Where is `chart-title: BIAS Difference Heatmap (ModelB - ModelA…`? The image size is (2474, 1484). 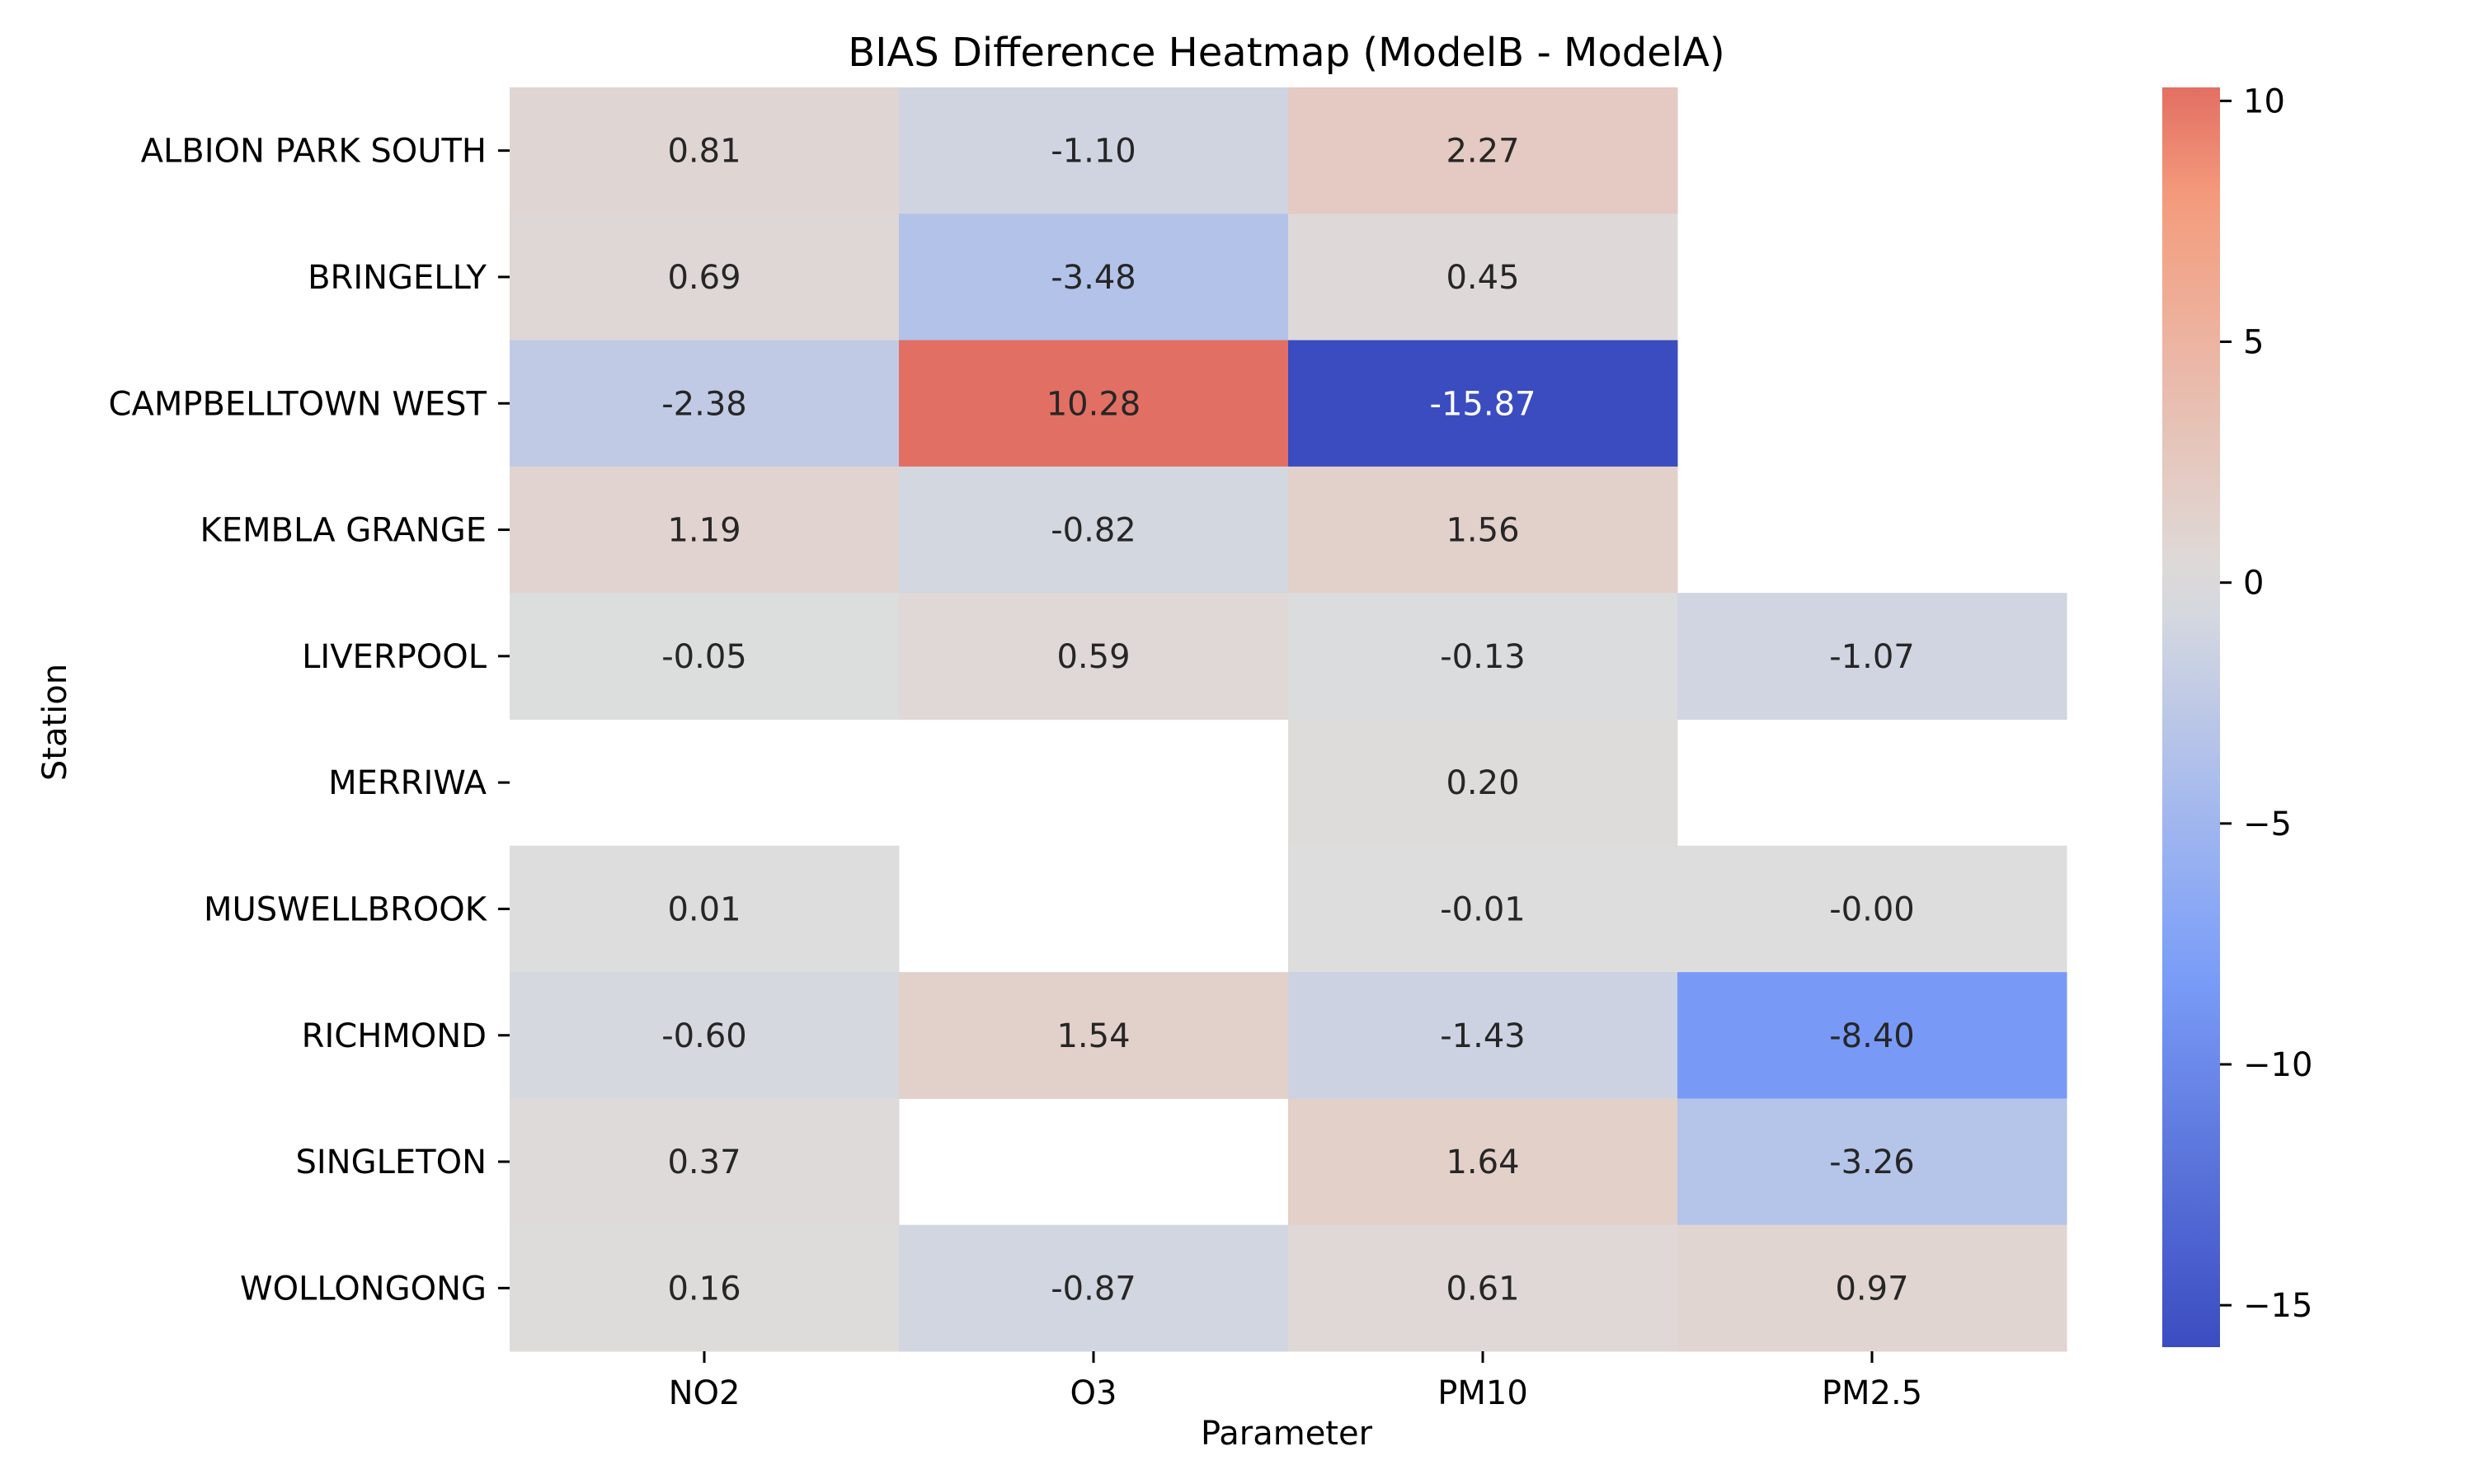
chart-title: BIAS Difference Heatmap (ModelB - ModelA… is located at coordinates (1286, 53).